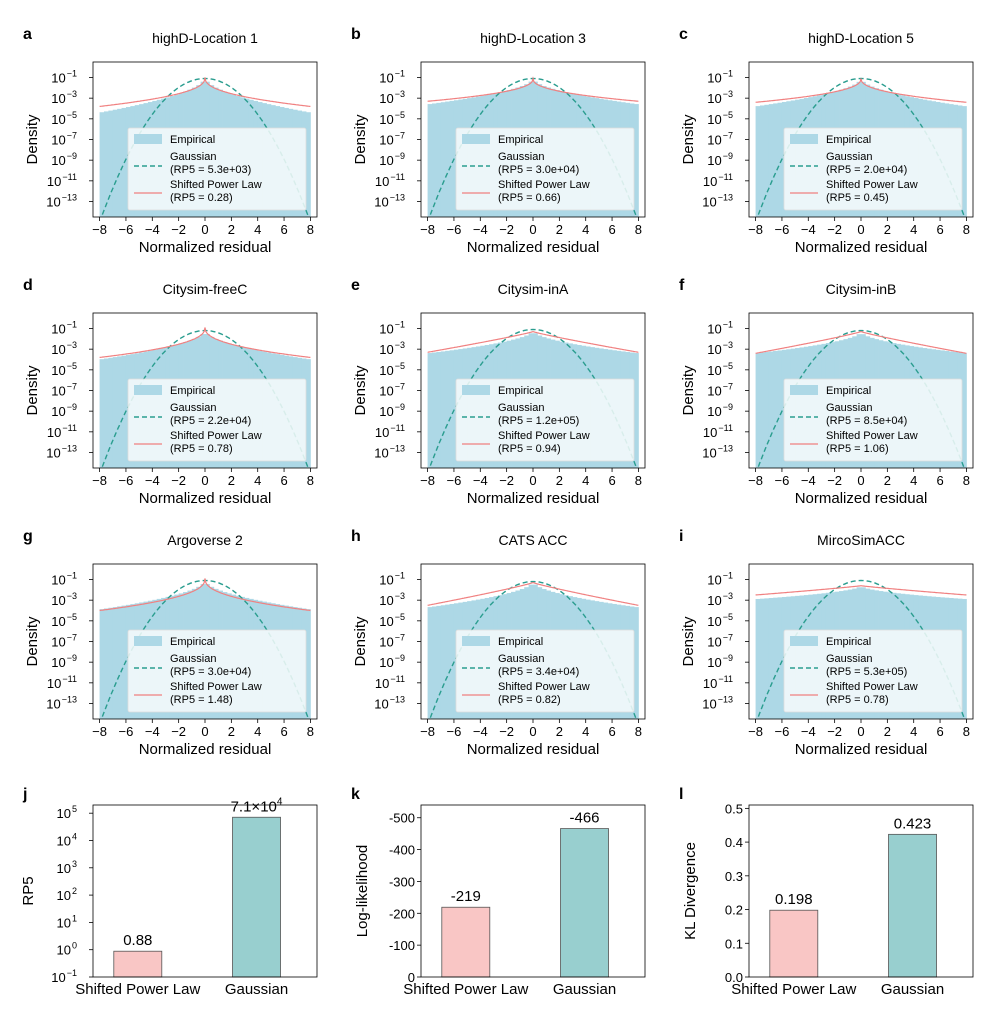 The width and height of the screenshot is (997, 1015). Describe the element at coordinates (755, 229) in the screenshot. I see `x-tick-label: −8` at that location.